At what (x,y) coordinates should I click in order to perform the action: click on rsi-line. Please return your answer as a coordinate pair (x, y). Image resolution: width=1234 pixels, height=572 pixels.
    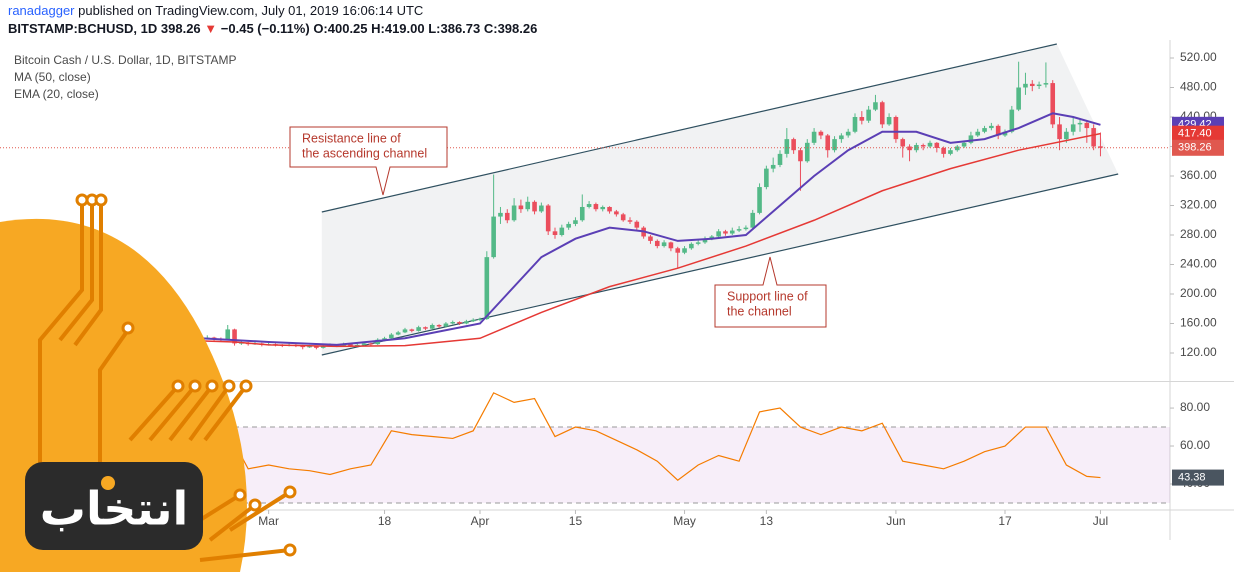
    Looking at the image, I should click on (603, 436).